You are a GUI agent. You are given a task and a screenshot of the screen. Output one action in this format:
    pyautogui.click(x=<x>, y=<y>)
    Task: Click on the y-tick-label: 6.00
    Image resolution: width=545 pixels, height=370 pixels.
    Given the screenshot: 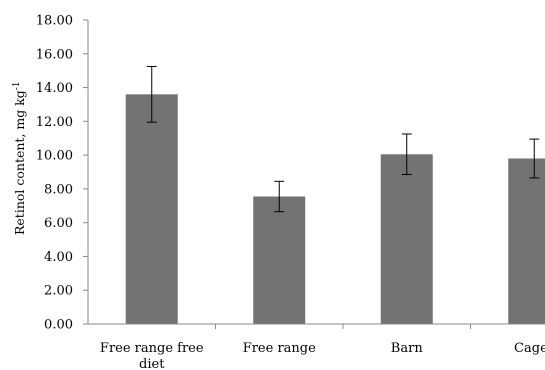 What is the action you would take?
    pyautogui.click(x=58, y=223)
    